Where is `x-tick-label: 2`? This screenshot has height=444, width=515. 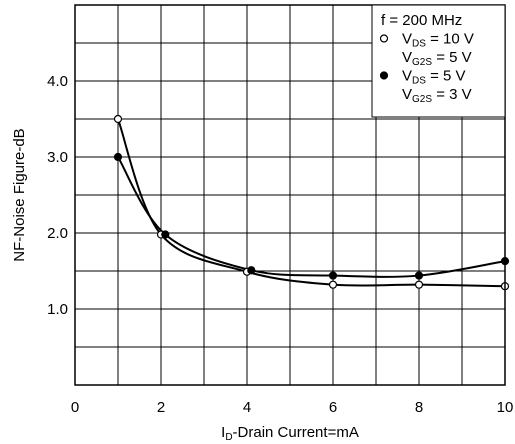 x-tick-label: 2 is located at coordinates (161, 407).